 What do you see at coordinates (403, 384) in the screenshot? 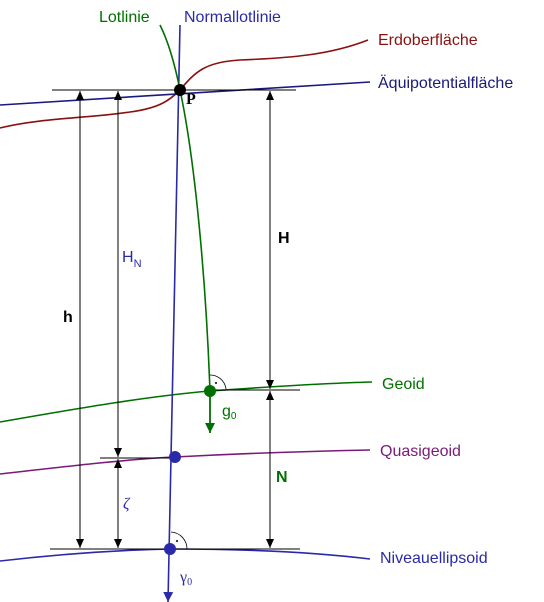
I see `label: Geoid` at bounding box center [403, 384].